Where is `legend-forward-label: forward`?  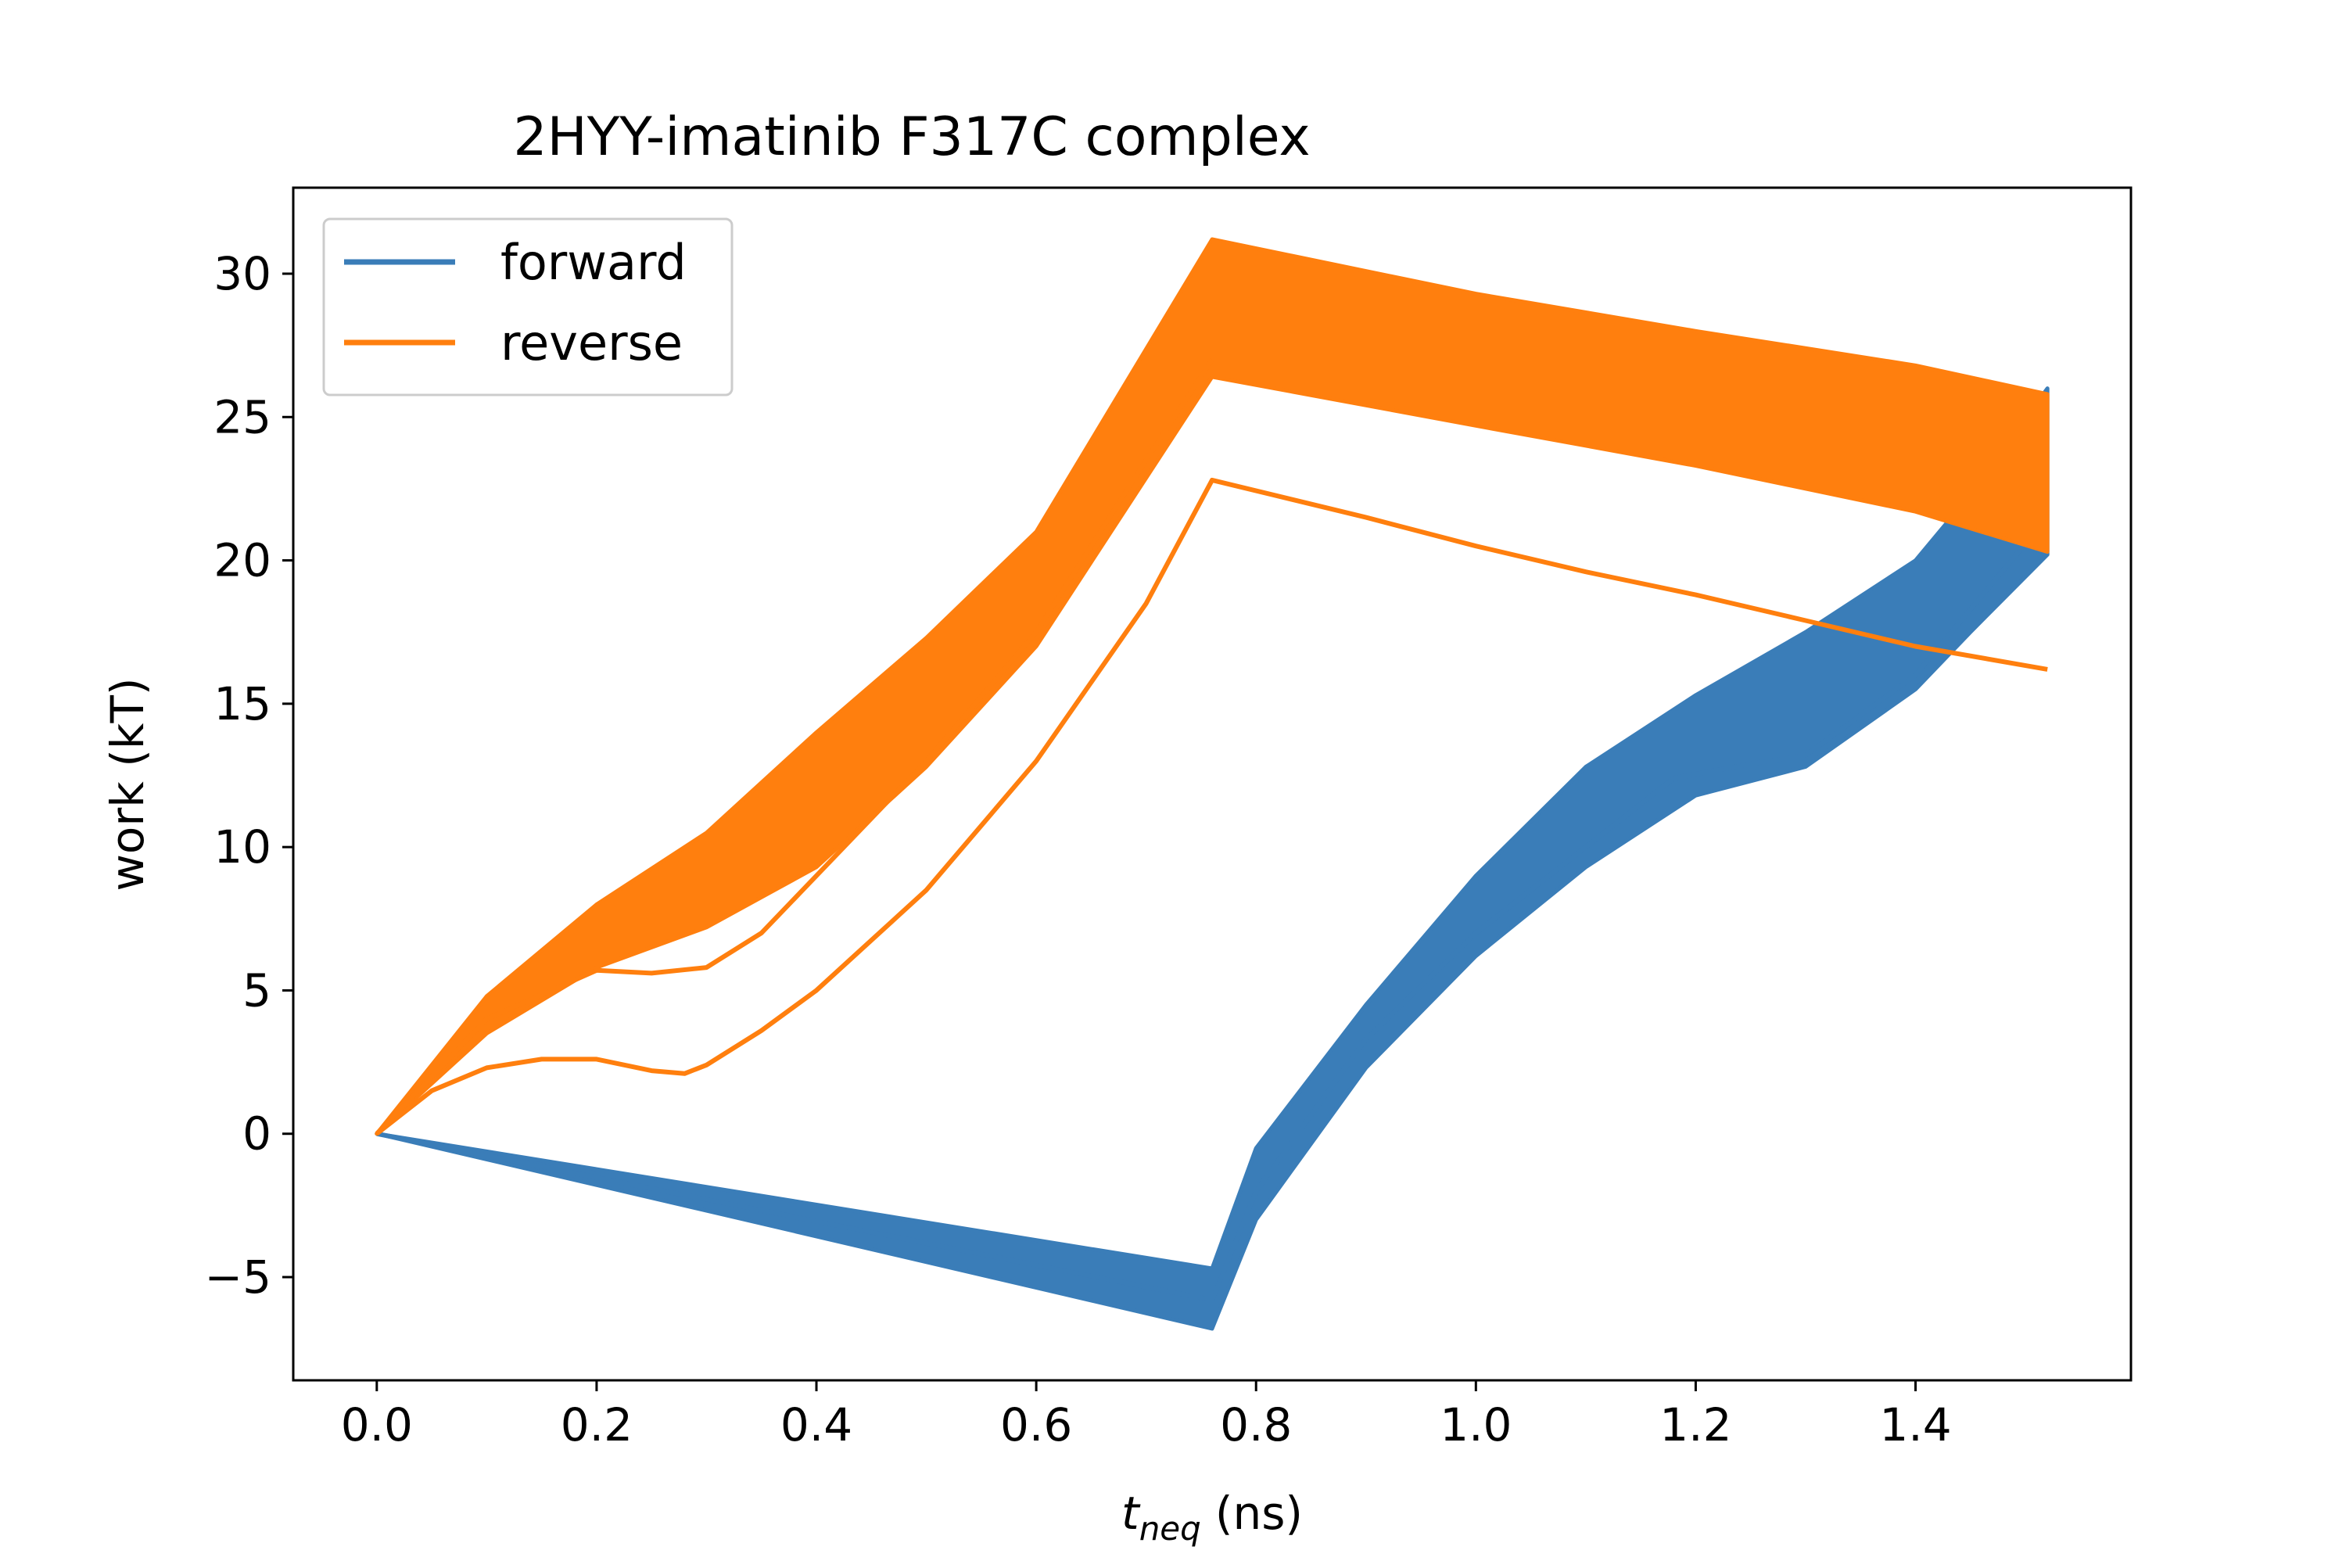 legend-forward-label: forward is located at coordinates (593, 262).